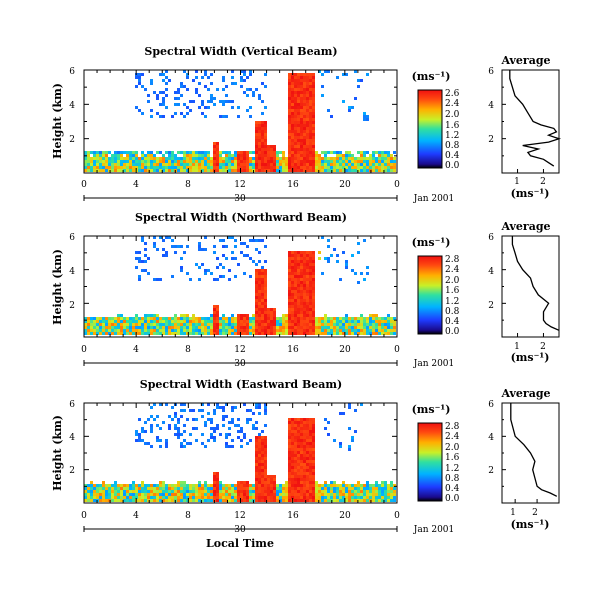 The width and height of the screenshot is (610, 598). Describe the element at coordinates (57, 121) in the screenshot. I see `y-axis-label: Height (km)` at that location.